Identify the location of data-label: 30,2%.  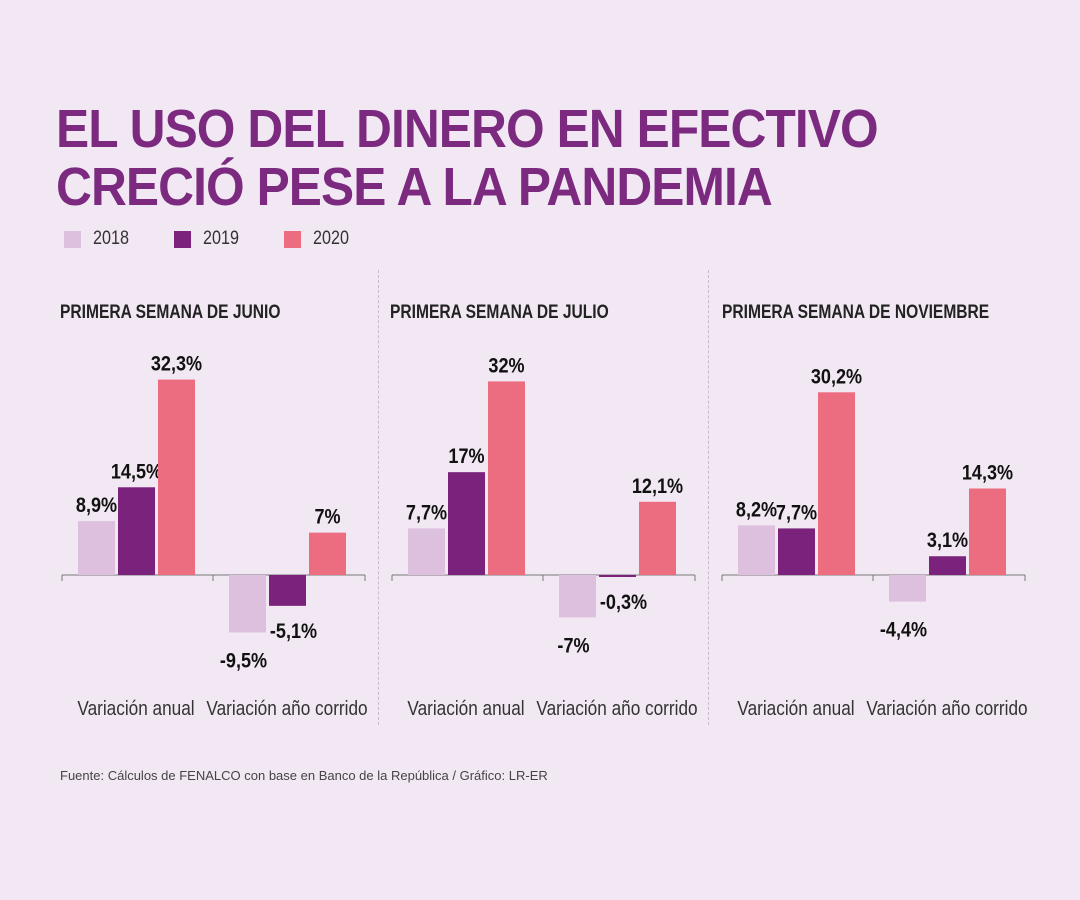
(836, 377).